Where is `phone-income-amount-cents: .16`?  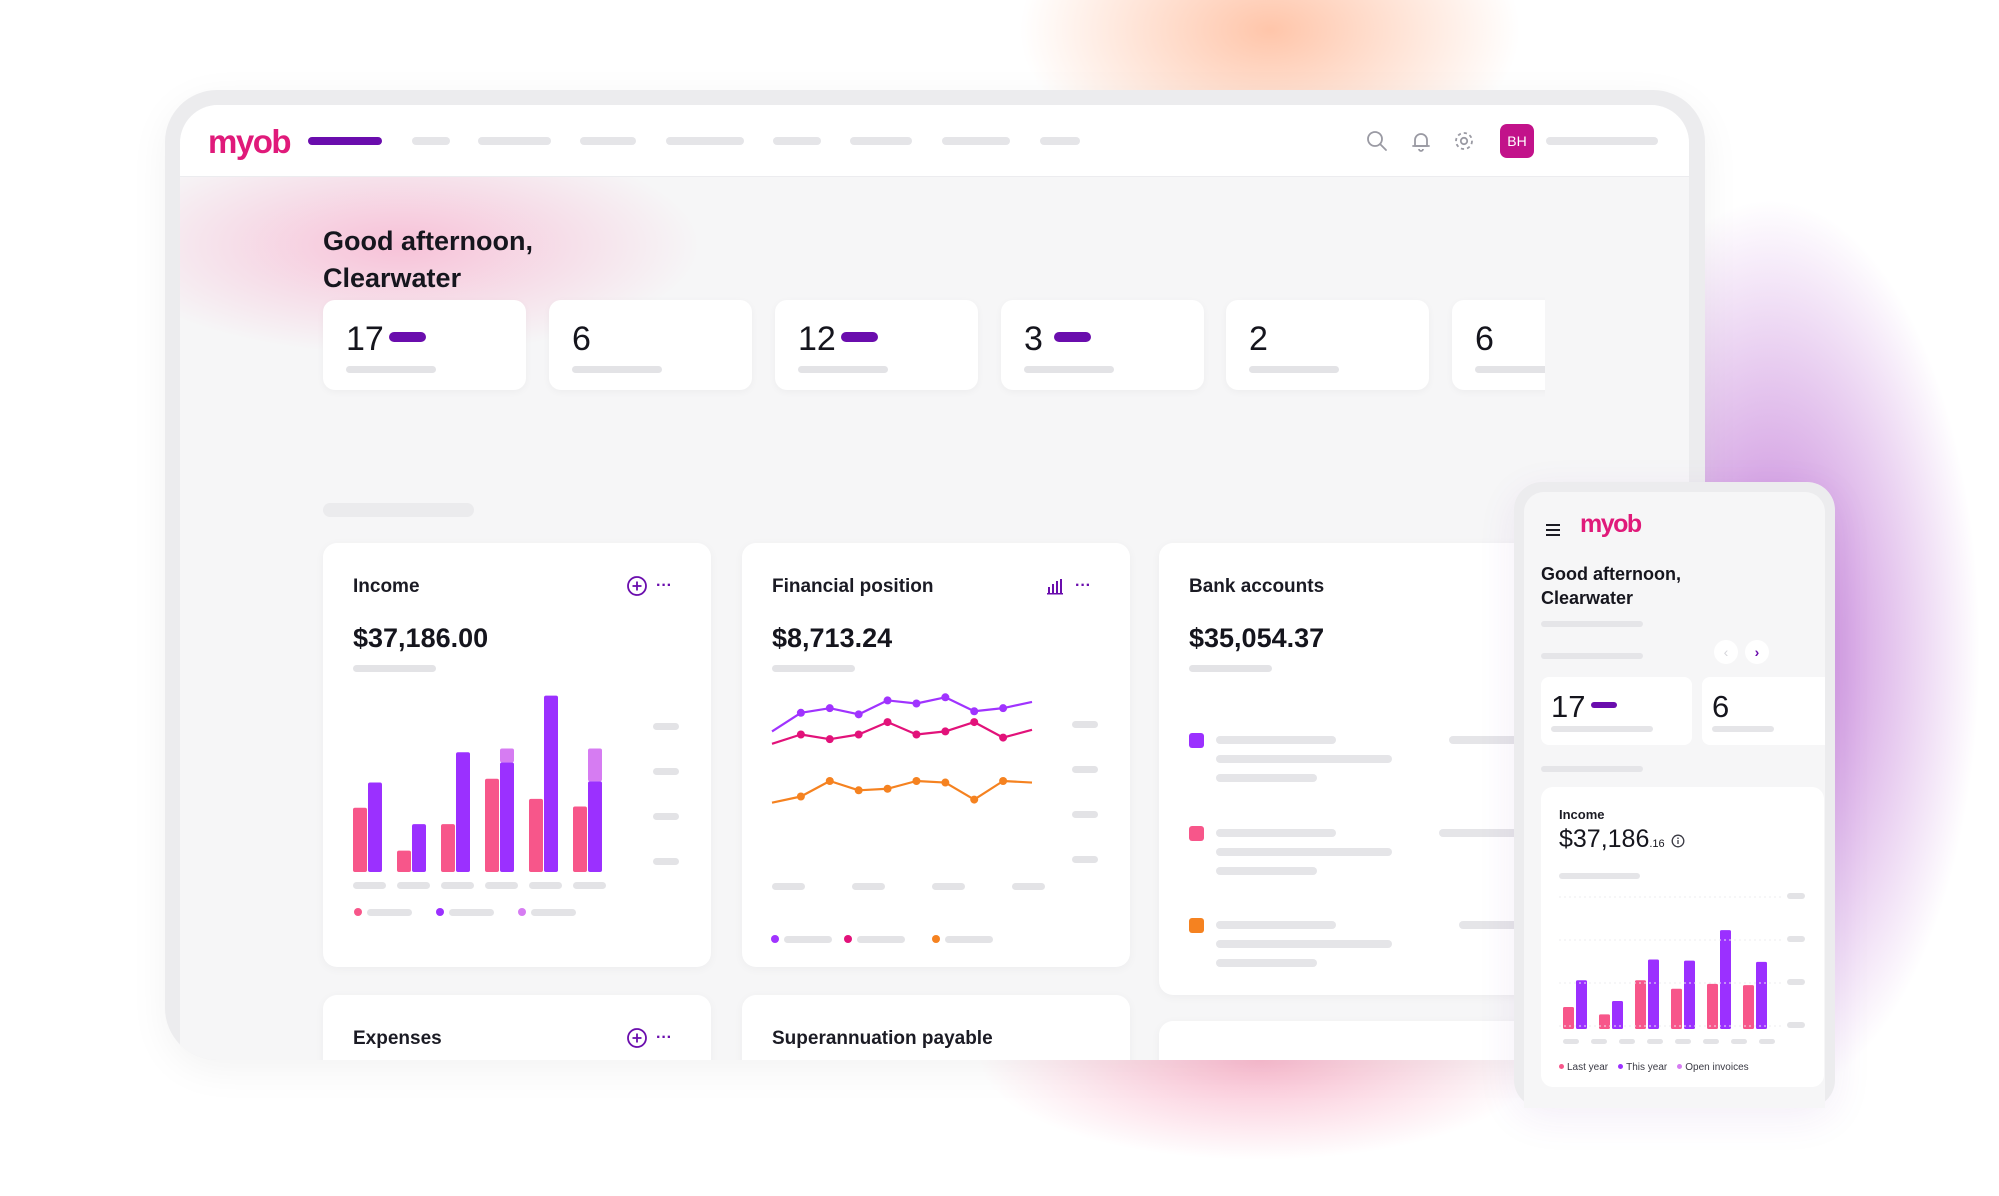 phone-income-amount-cents: .16 is located at coordinates (1657, 844).